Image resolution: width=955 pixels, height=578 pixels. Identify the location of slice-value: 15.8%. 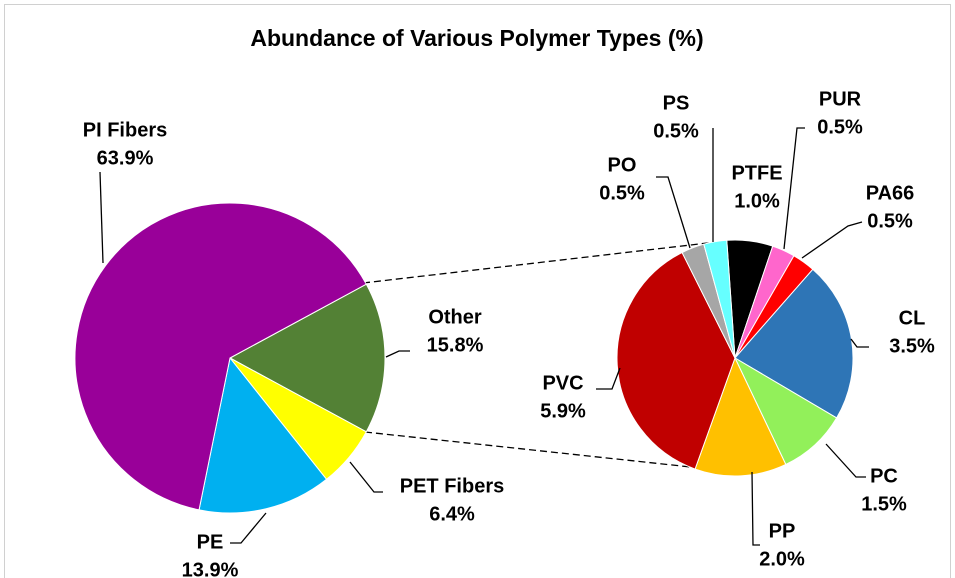
(455, 345).